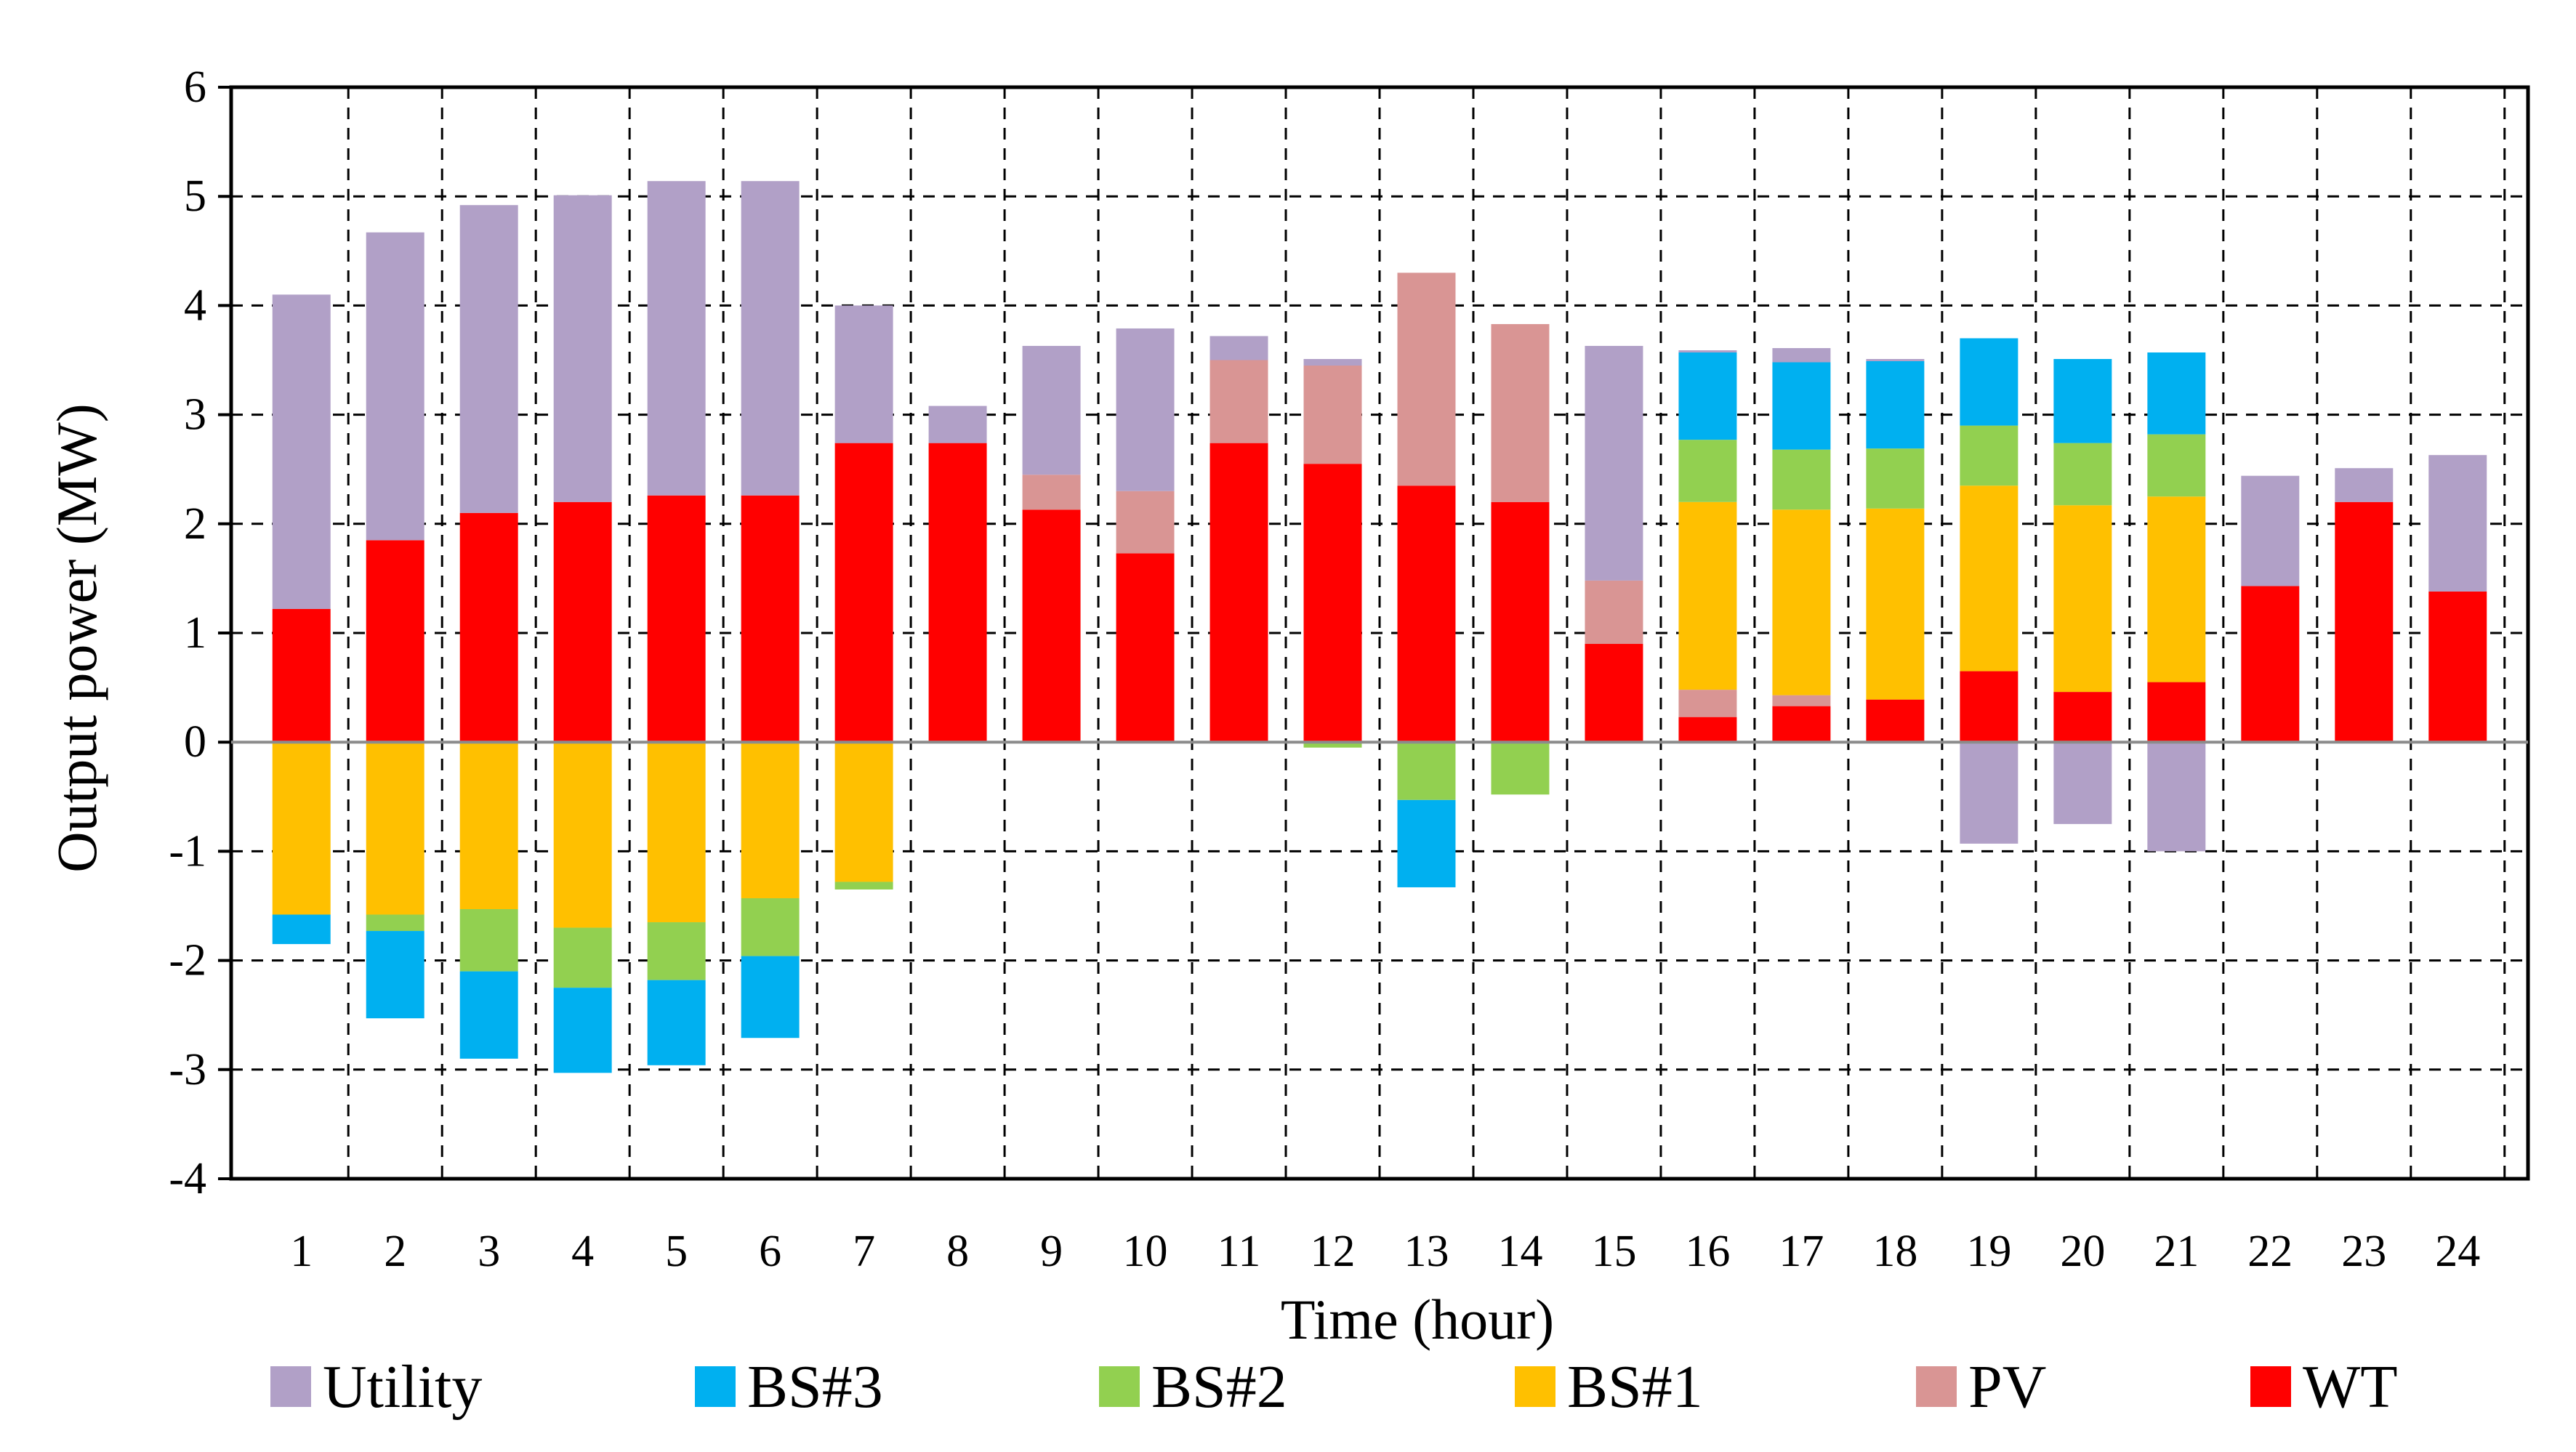 The width and height of the screenshot is (2576, 1452). What do you see at coordinates (1635, 1387) in the screenshot?
I see `legend-label: BS#1` at bounding box center [1635, 1387].